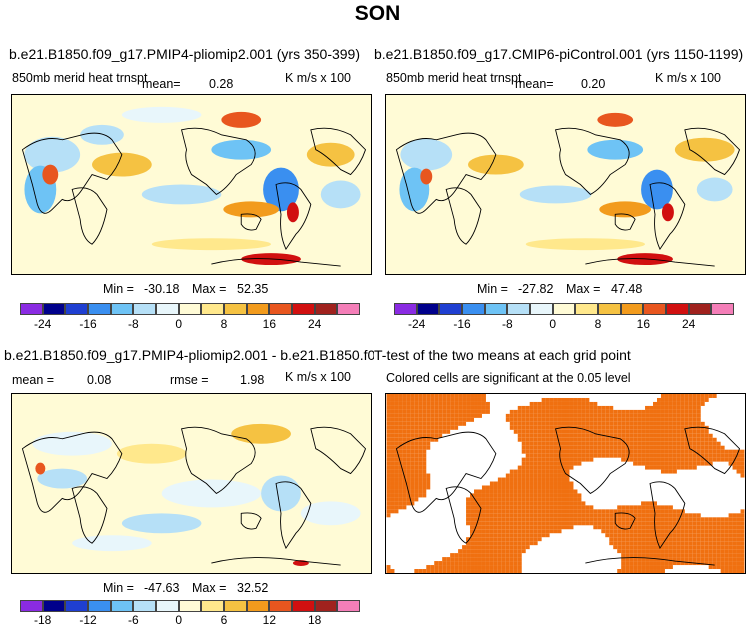  Describe the element at coordinates (194, 197) in the screenshot. I see `coastlines` at that location.